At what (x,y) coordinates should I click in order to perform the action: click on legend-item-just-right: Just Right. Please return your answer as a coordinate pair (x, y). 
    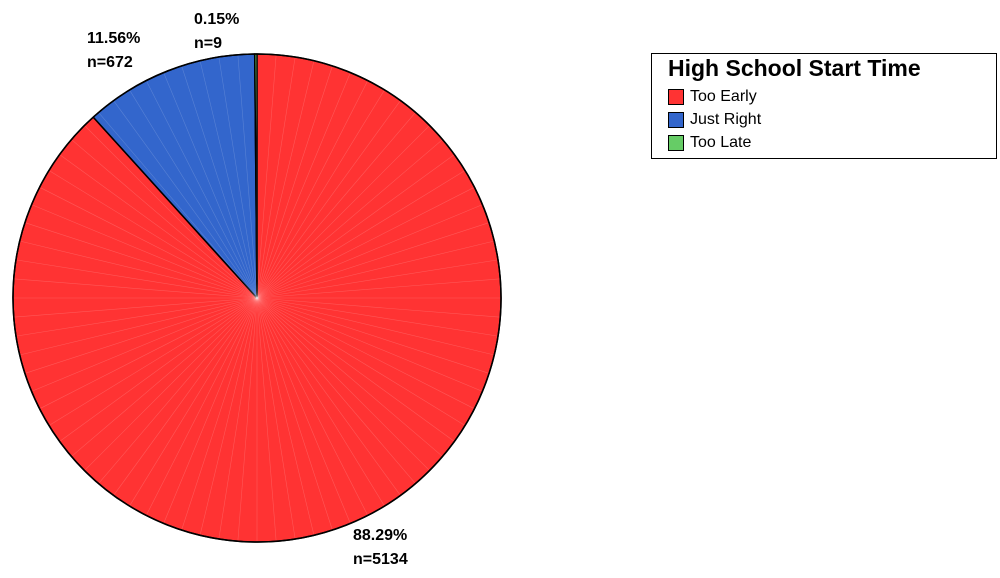
    Looking at the image, I should click on (714, 120).